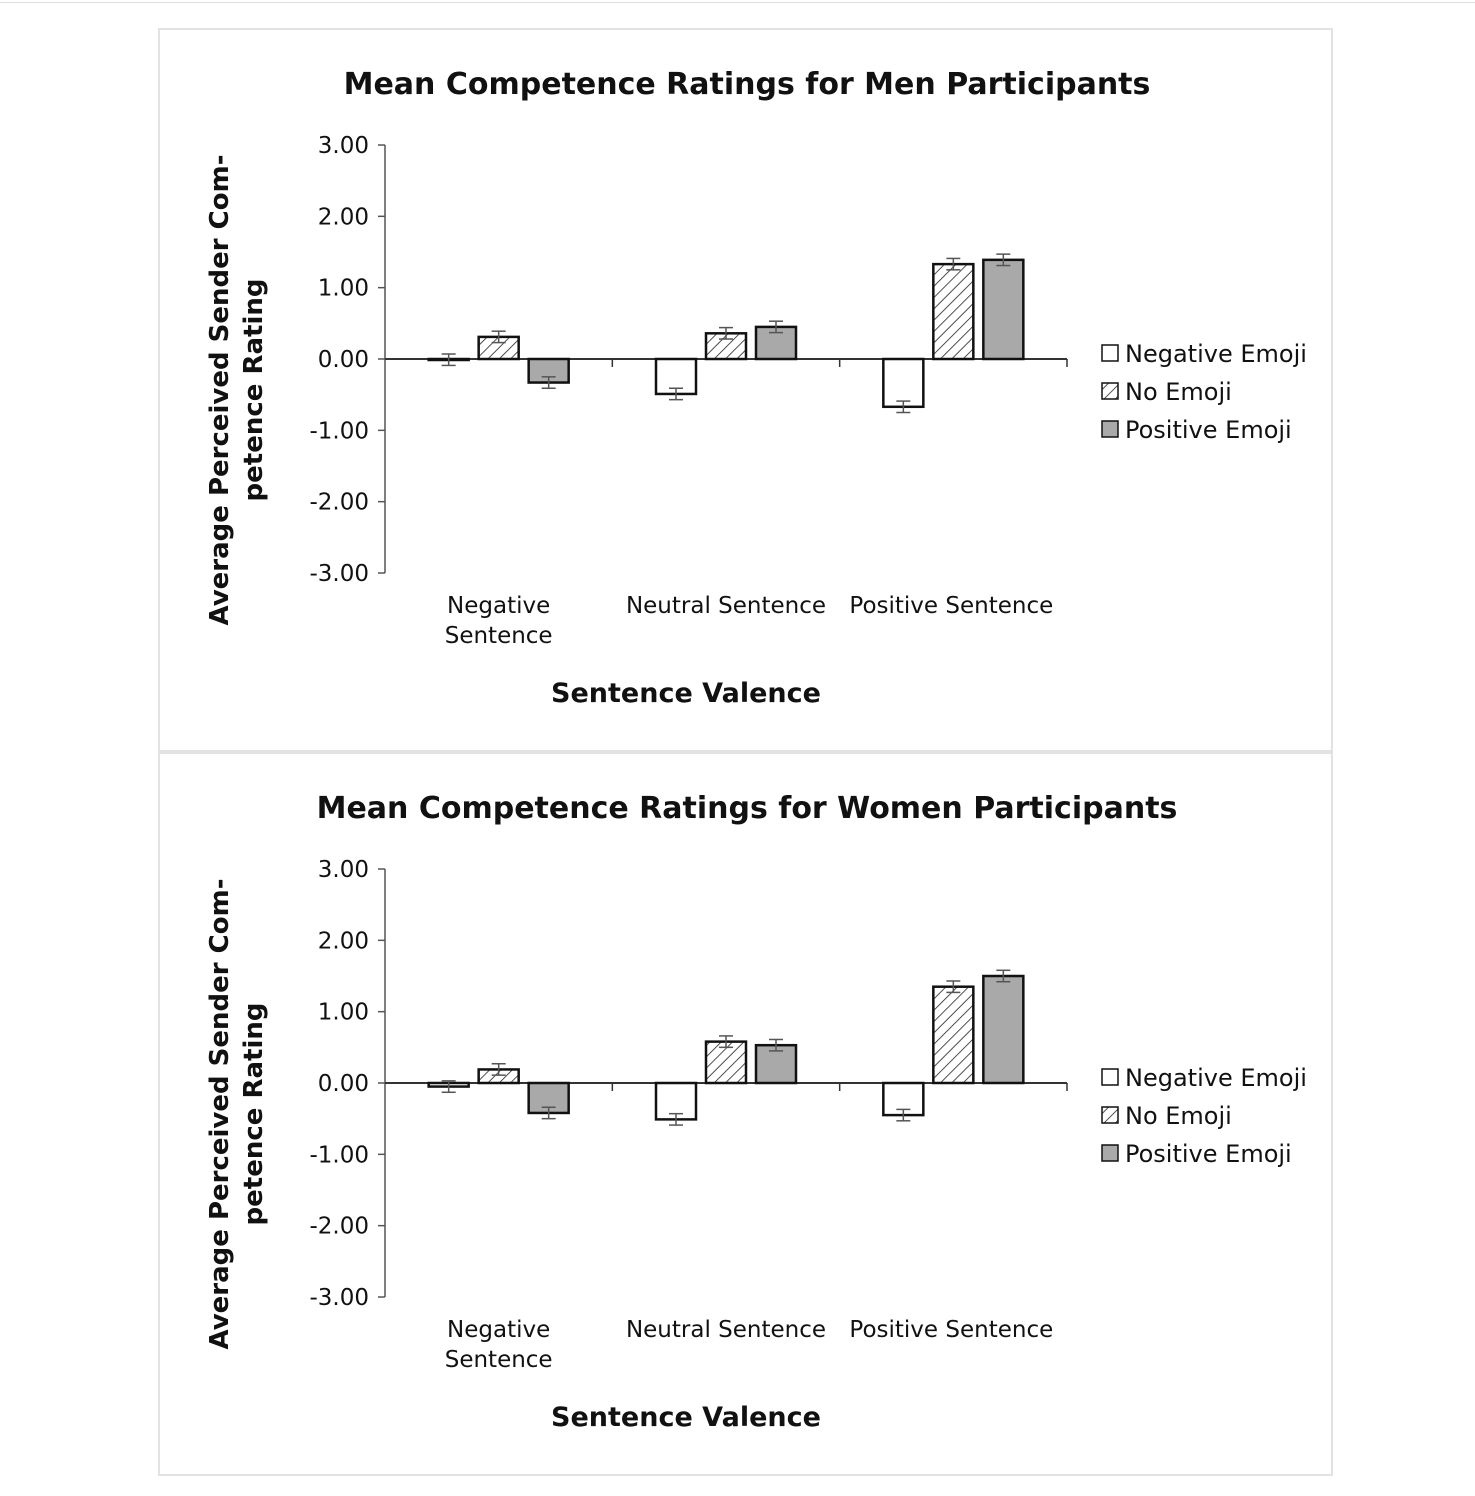  Describe the element at coordinates (737, 2) in the screenshot. I see `top-divider` at that location.